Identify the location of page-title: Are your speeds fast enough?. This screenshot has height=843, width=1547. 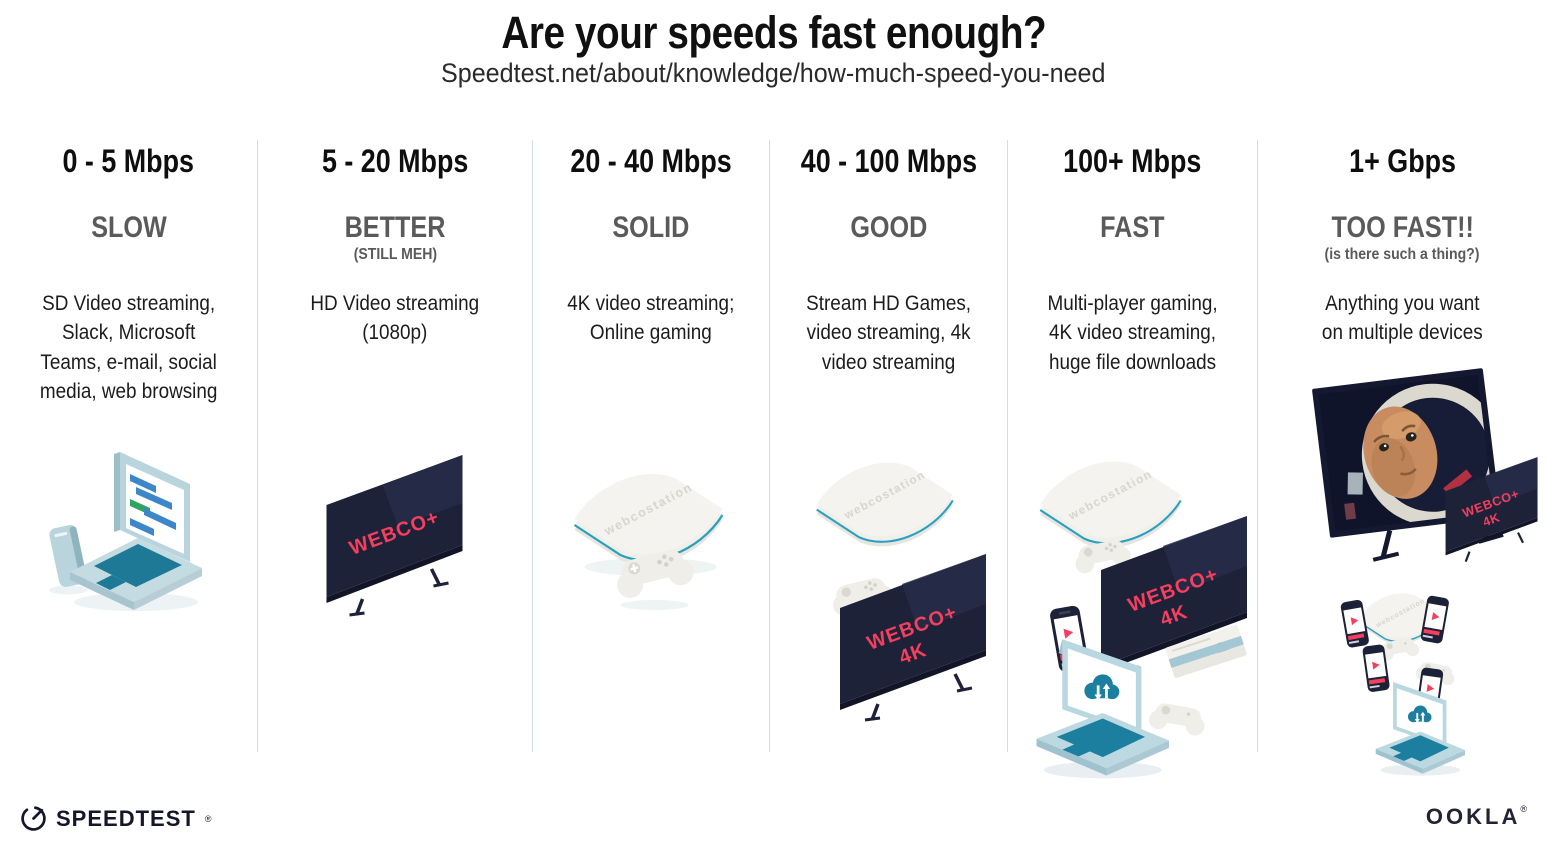
(773, 32).